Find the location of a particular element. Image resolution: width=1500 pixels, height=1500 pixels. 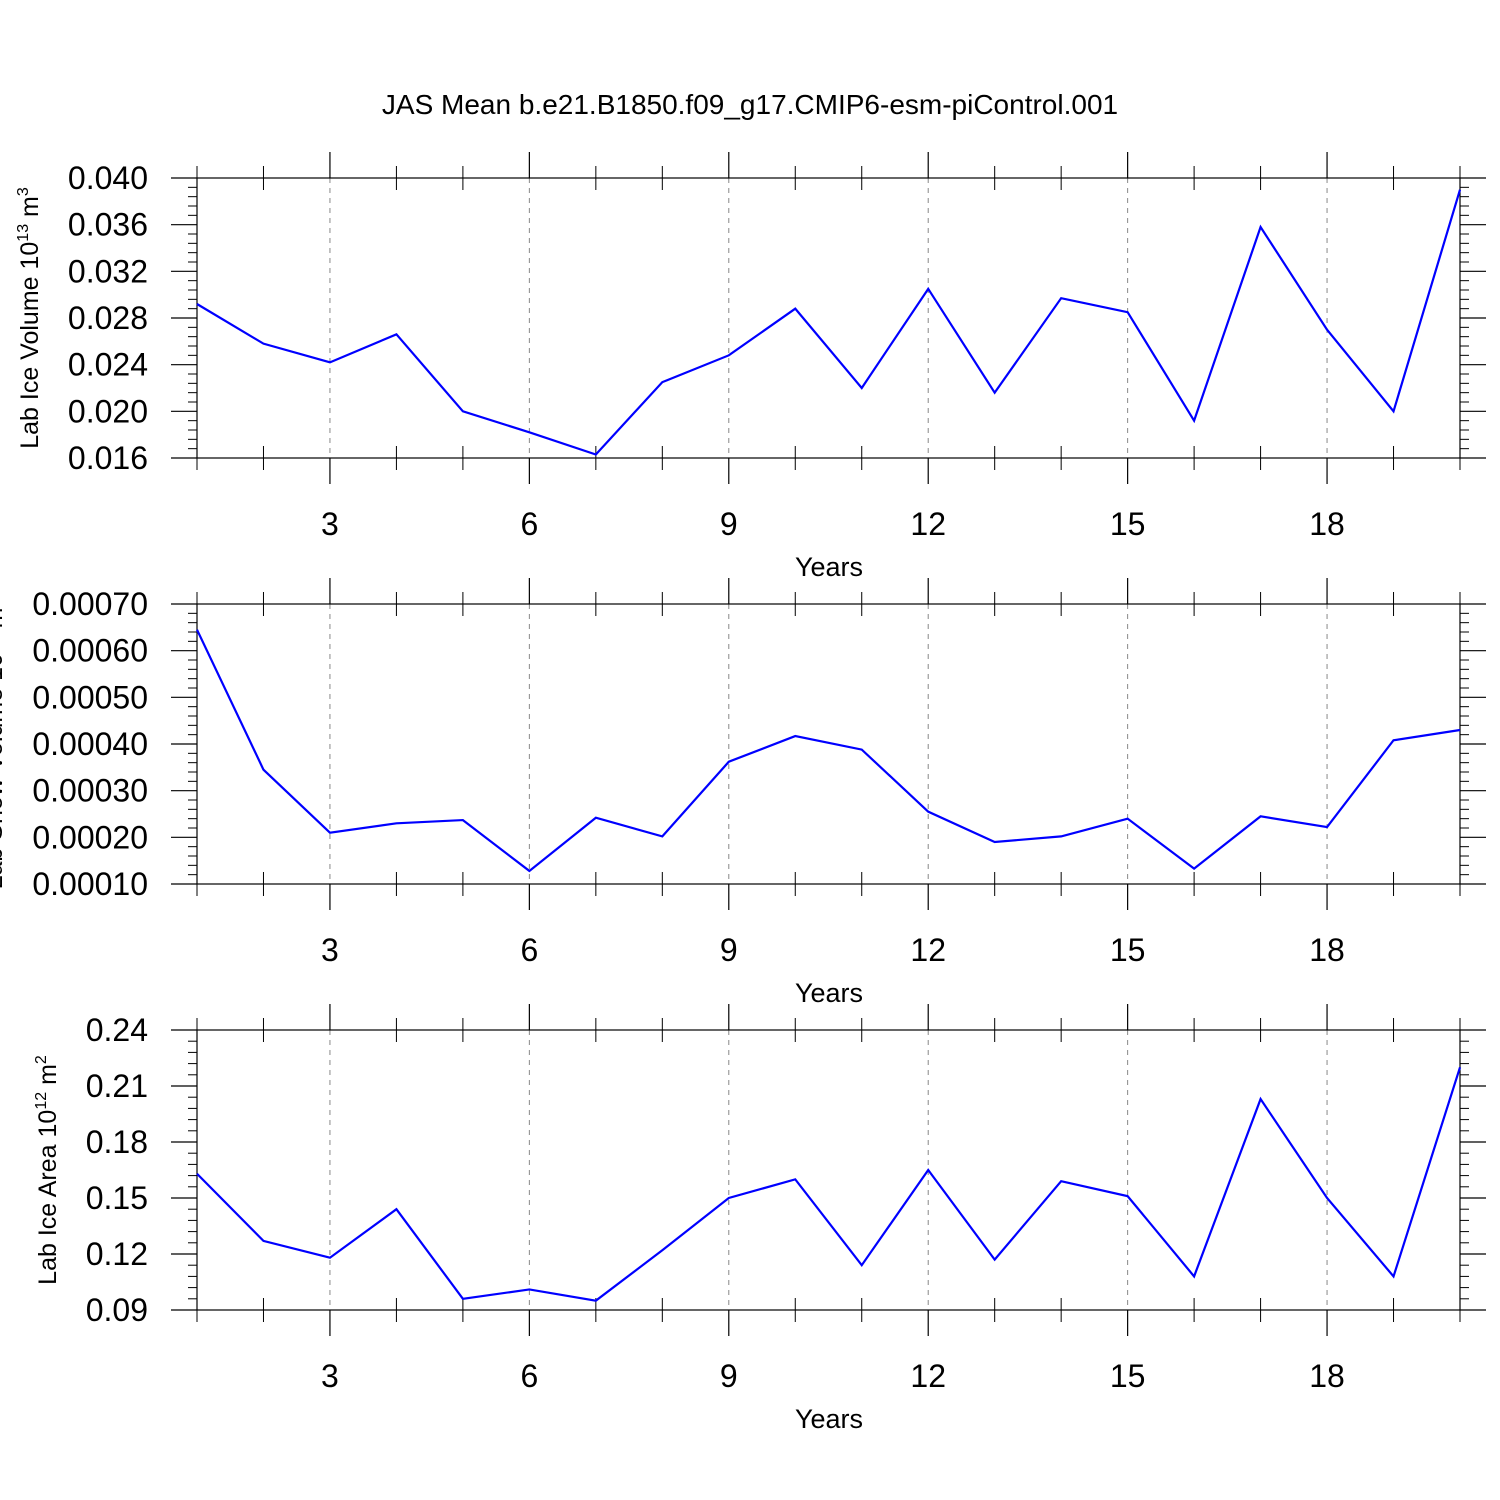

y-tick-label: 0.21 is located at coordinates (117, 1086).